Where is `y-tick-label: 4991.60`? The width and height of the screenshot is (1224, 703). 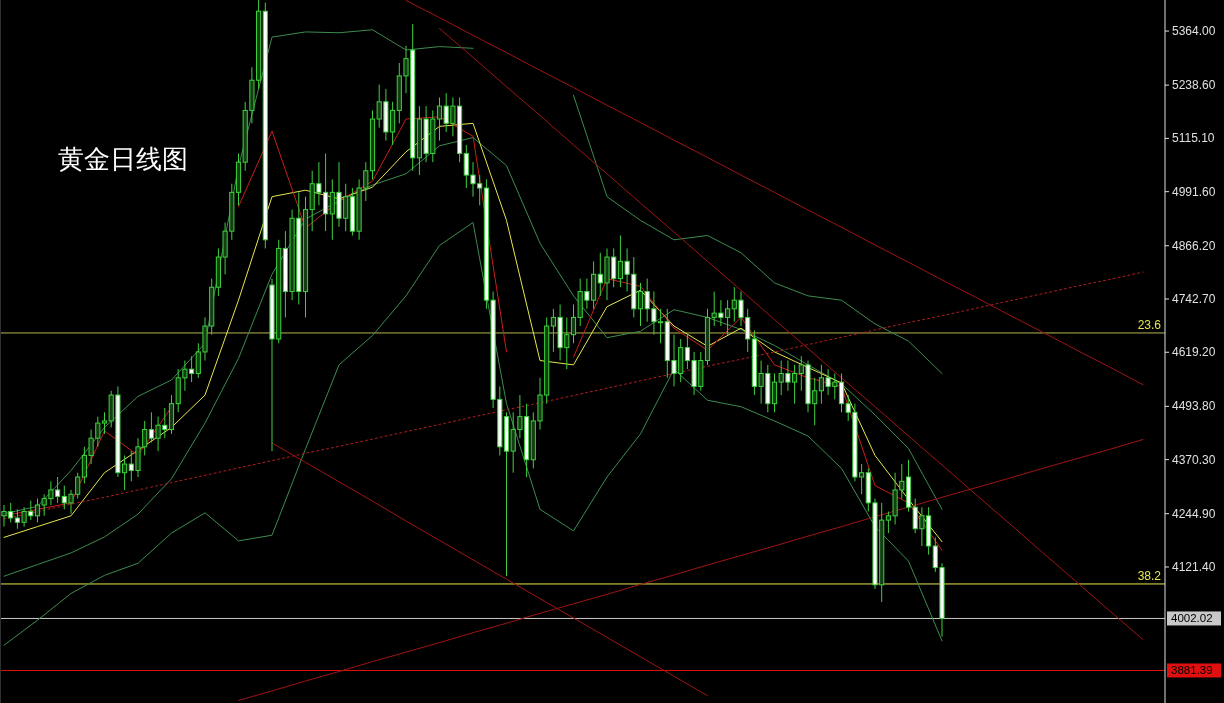
y-tick-label: 4991.60 is located at coordinates (1194, 191).